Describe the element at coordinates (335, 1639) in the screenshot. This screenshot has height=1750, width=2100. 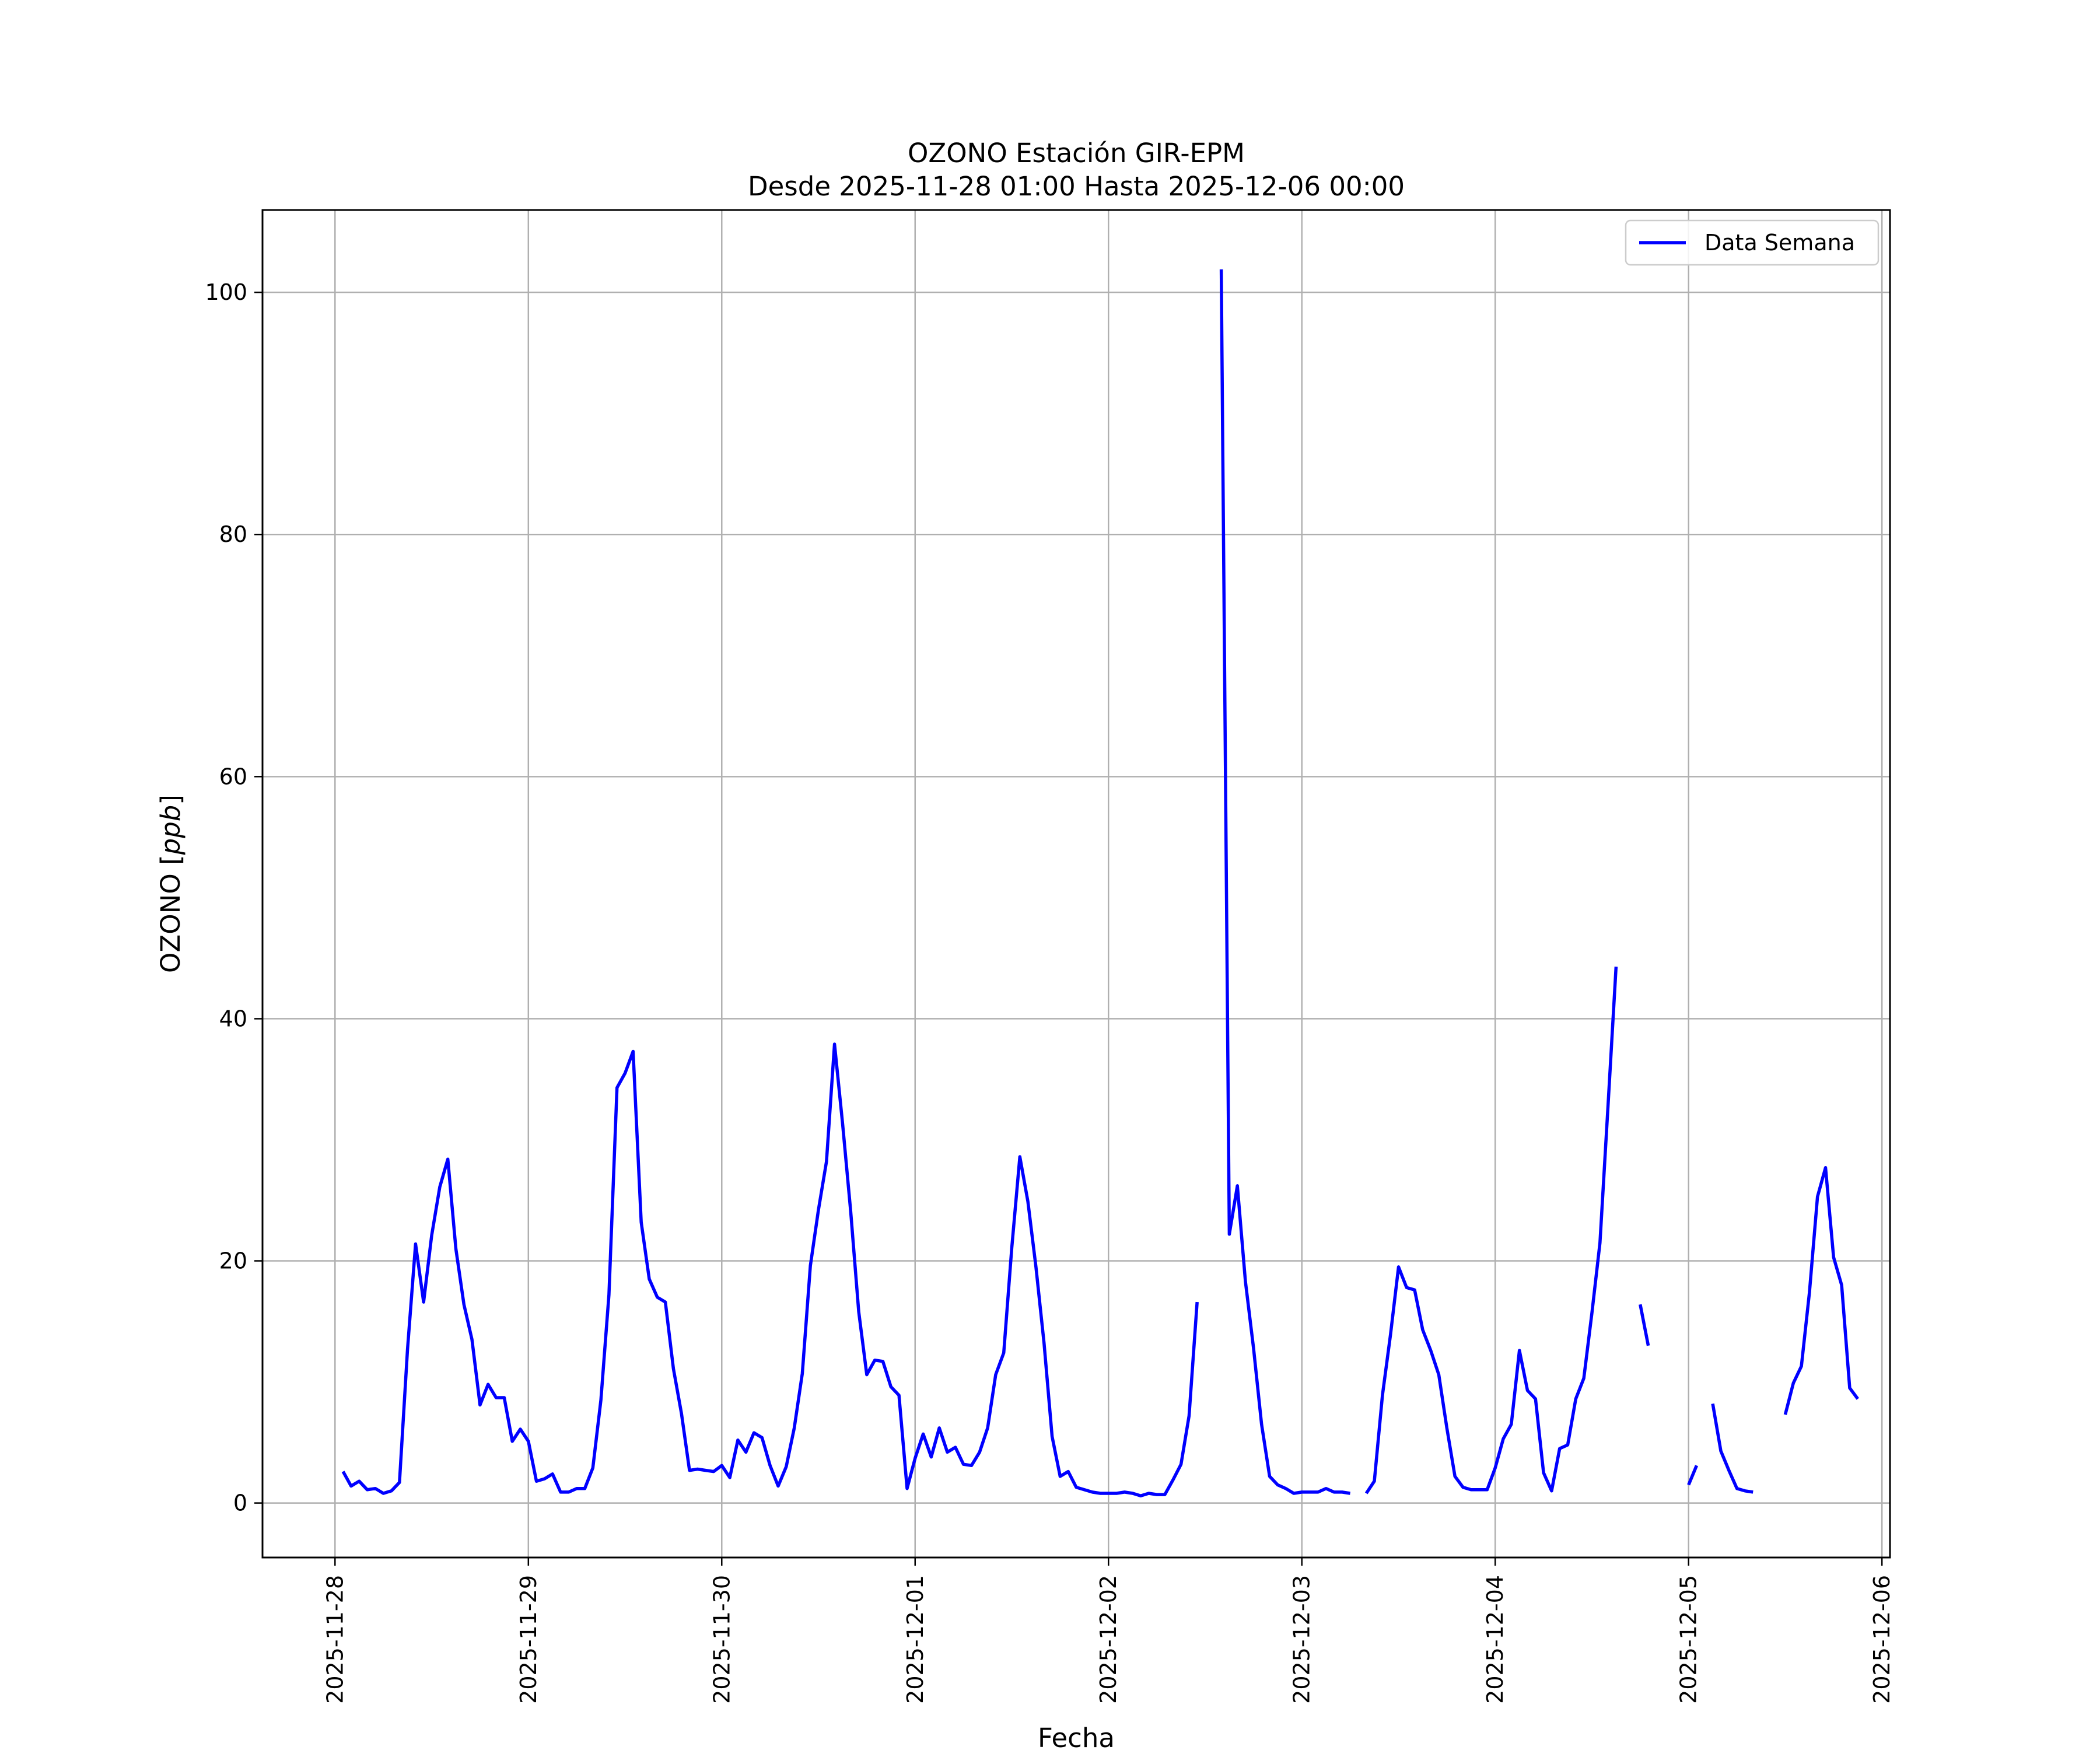
I see `x-tick-label-2025-11-28: 2025-11-28` at that location.